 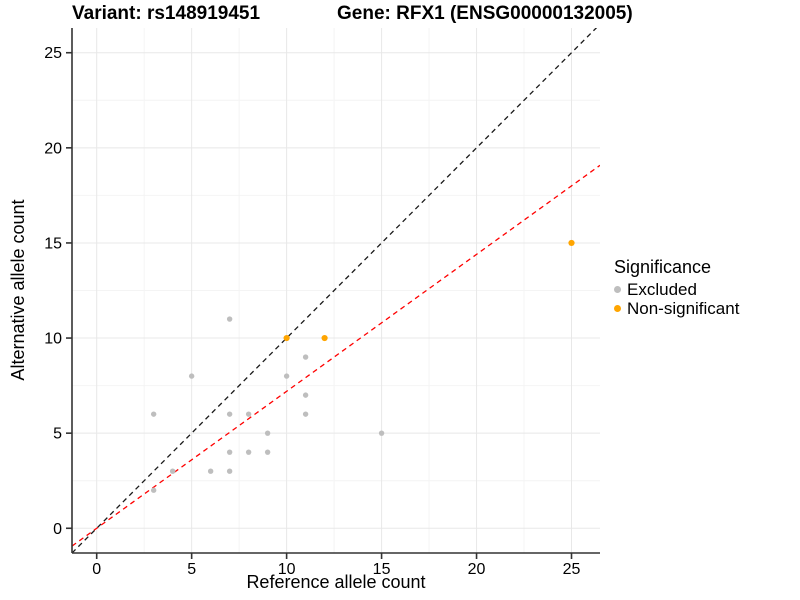 What do you see at coordinates (683, 308) in the screenshot?
I see `legend-item-label: Non-significant` at bounding box center [683, 308].